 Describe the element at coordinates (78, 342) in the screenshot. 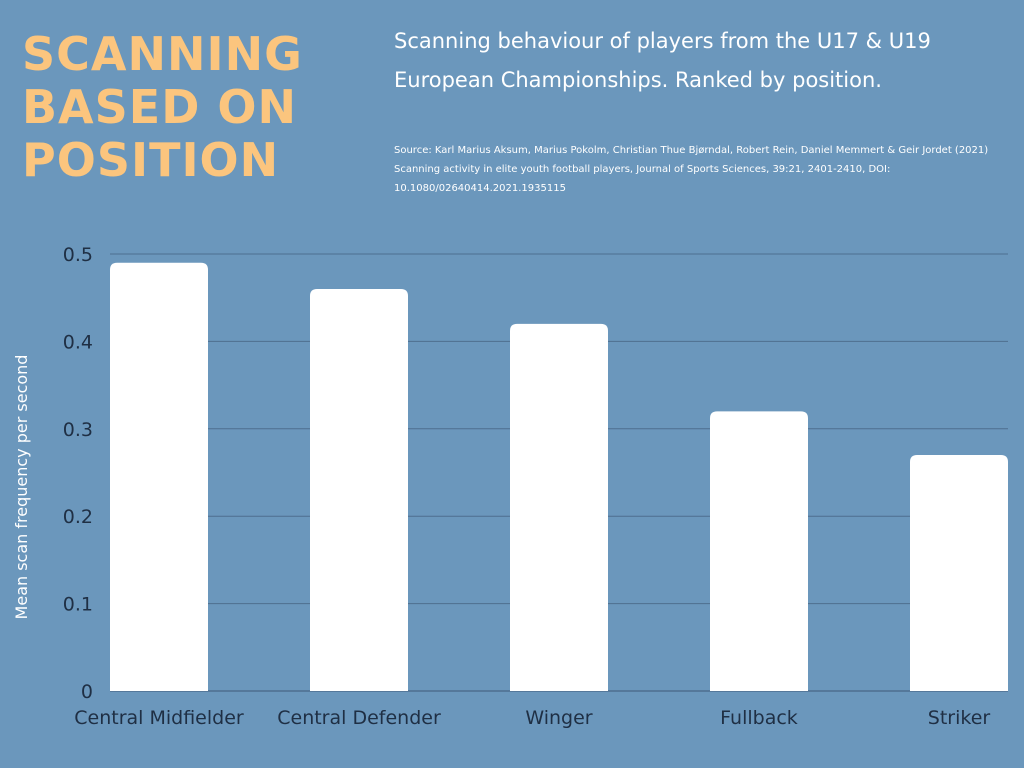

I see `y-tick-label: 0.4` at that location.